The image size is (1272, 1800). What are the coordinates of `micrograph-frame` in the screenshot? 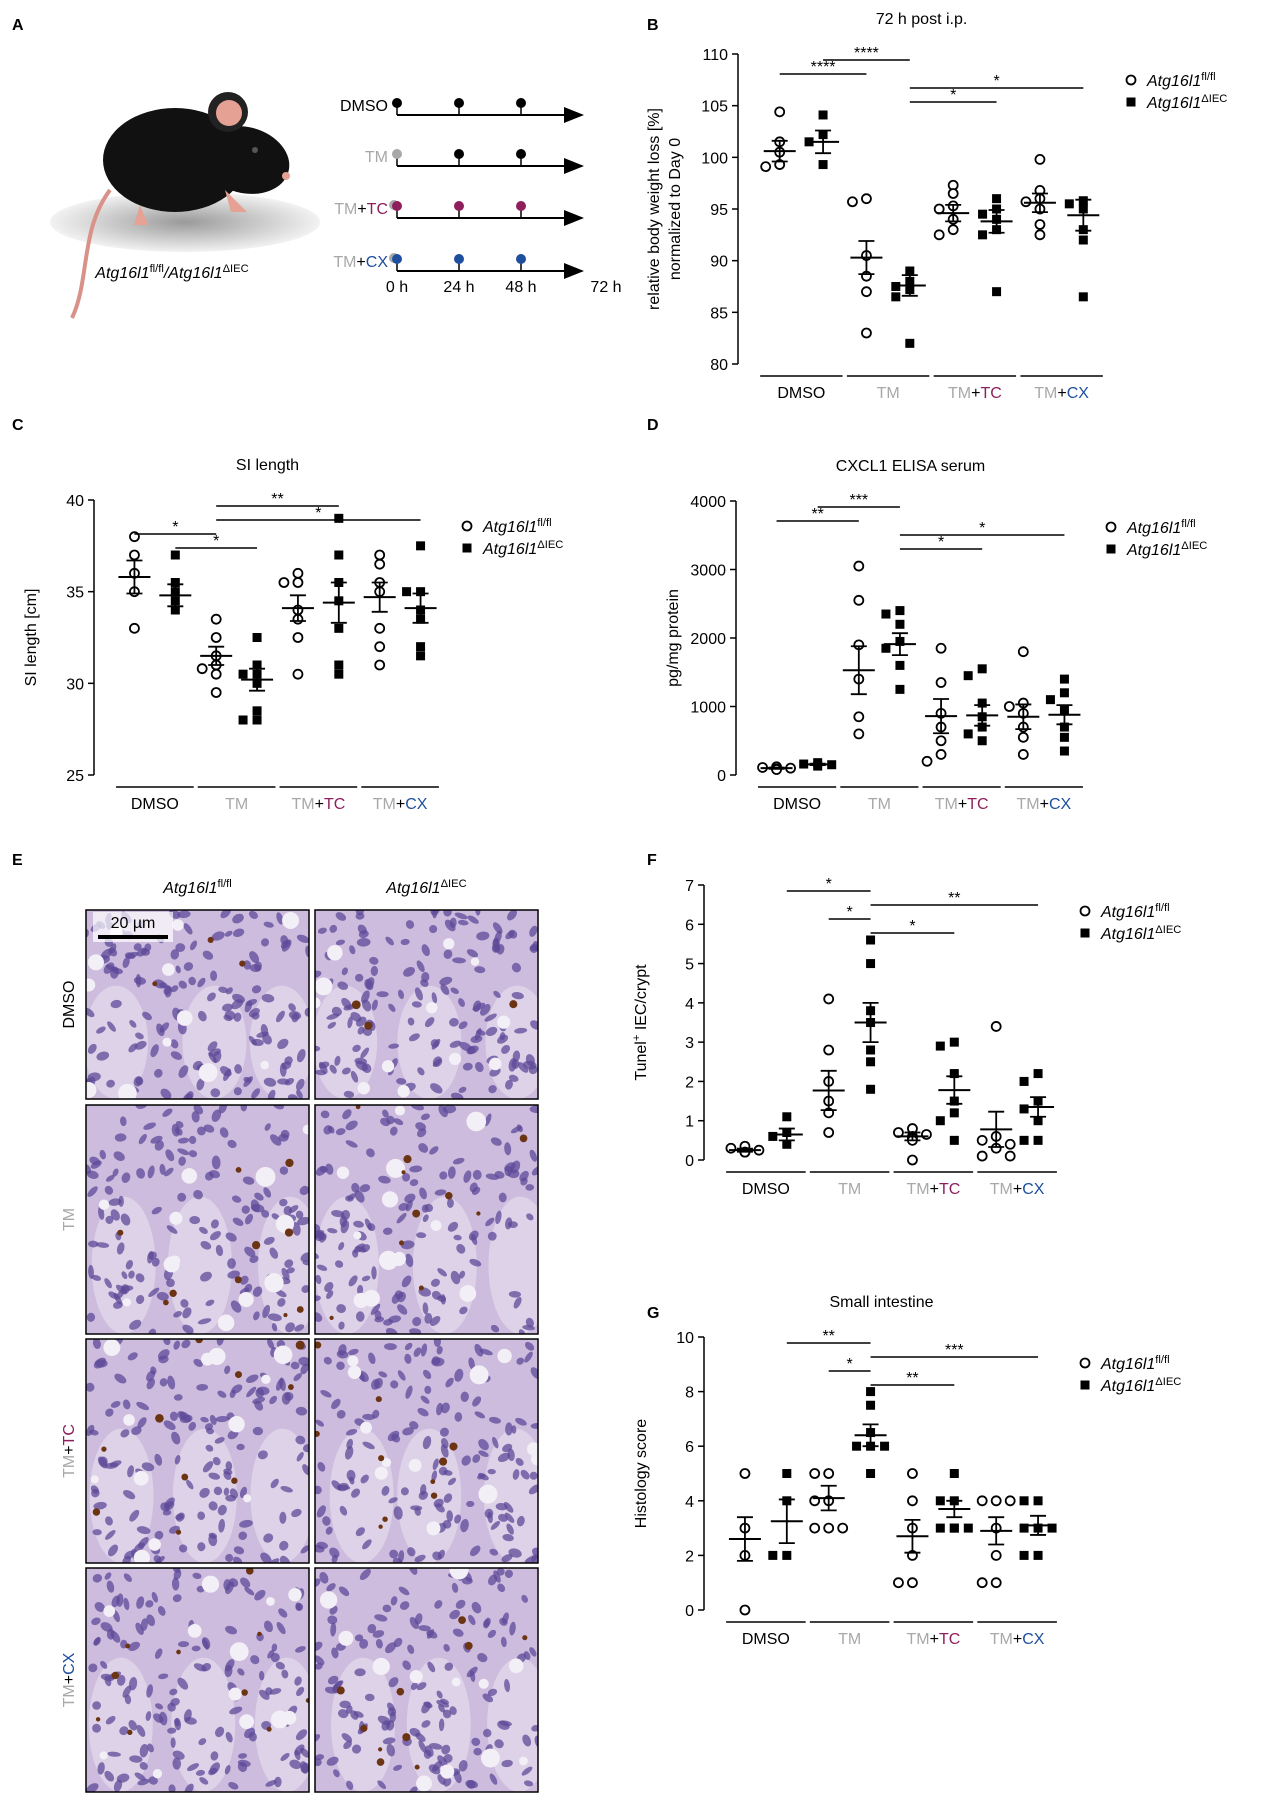 It's located at (426, 1004).